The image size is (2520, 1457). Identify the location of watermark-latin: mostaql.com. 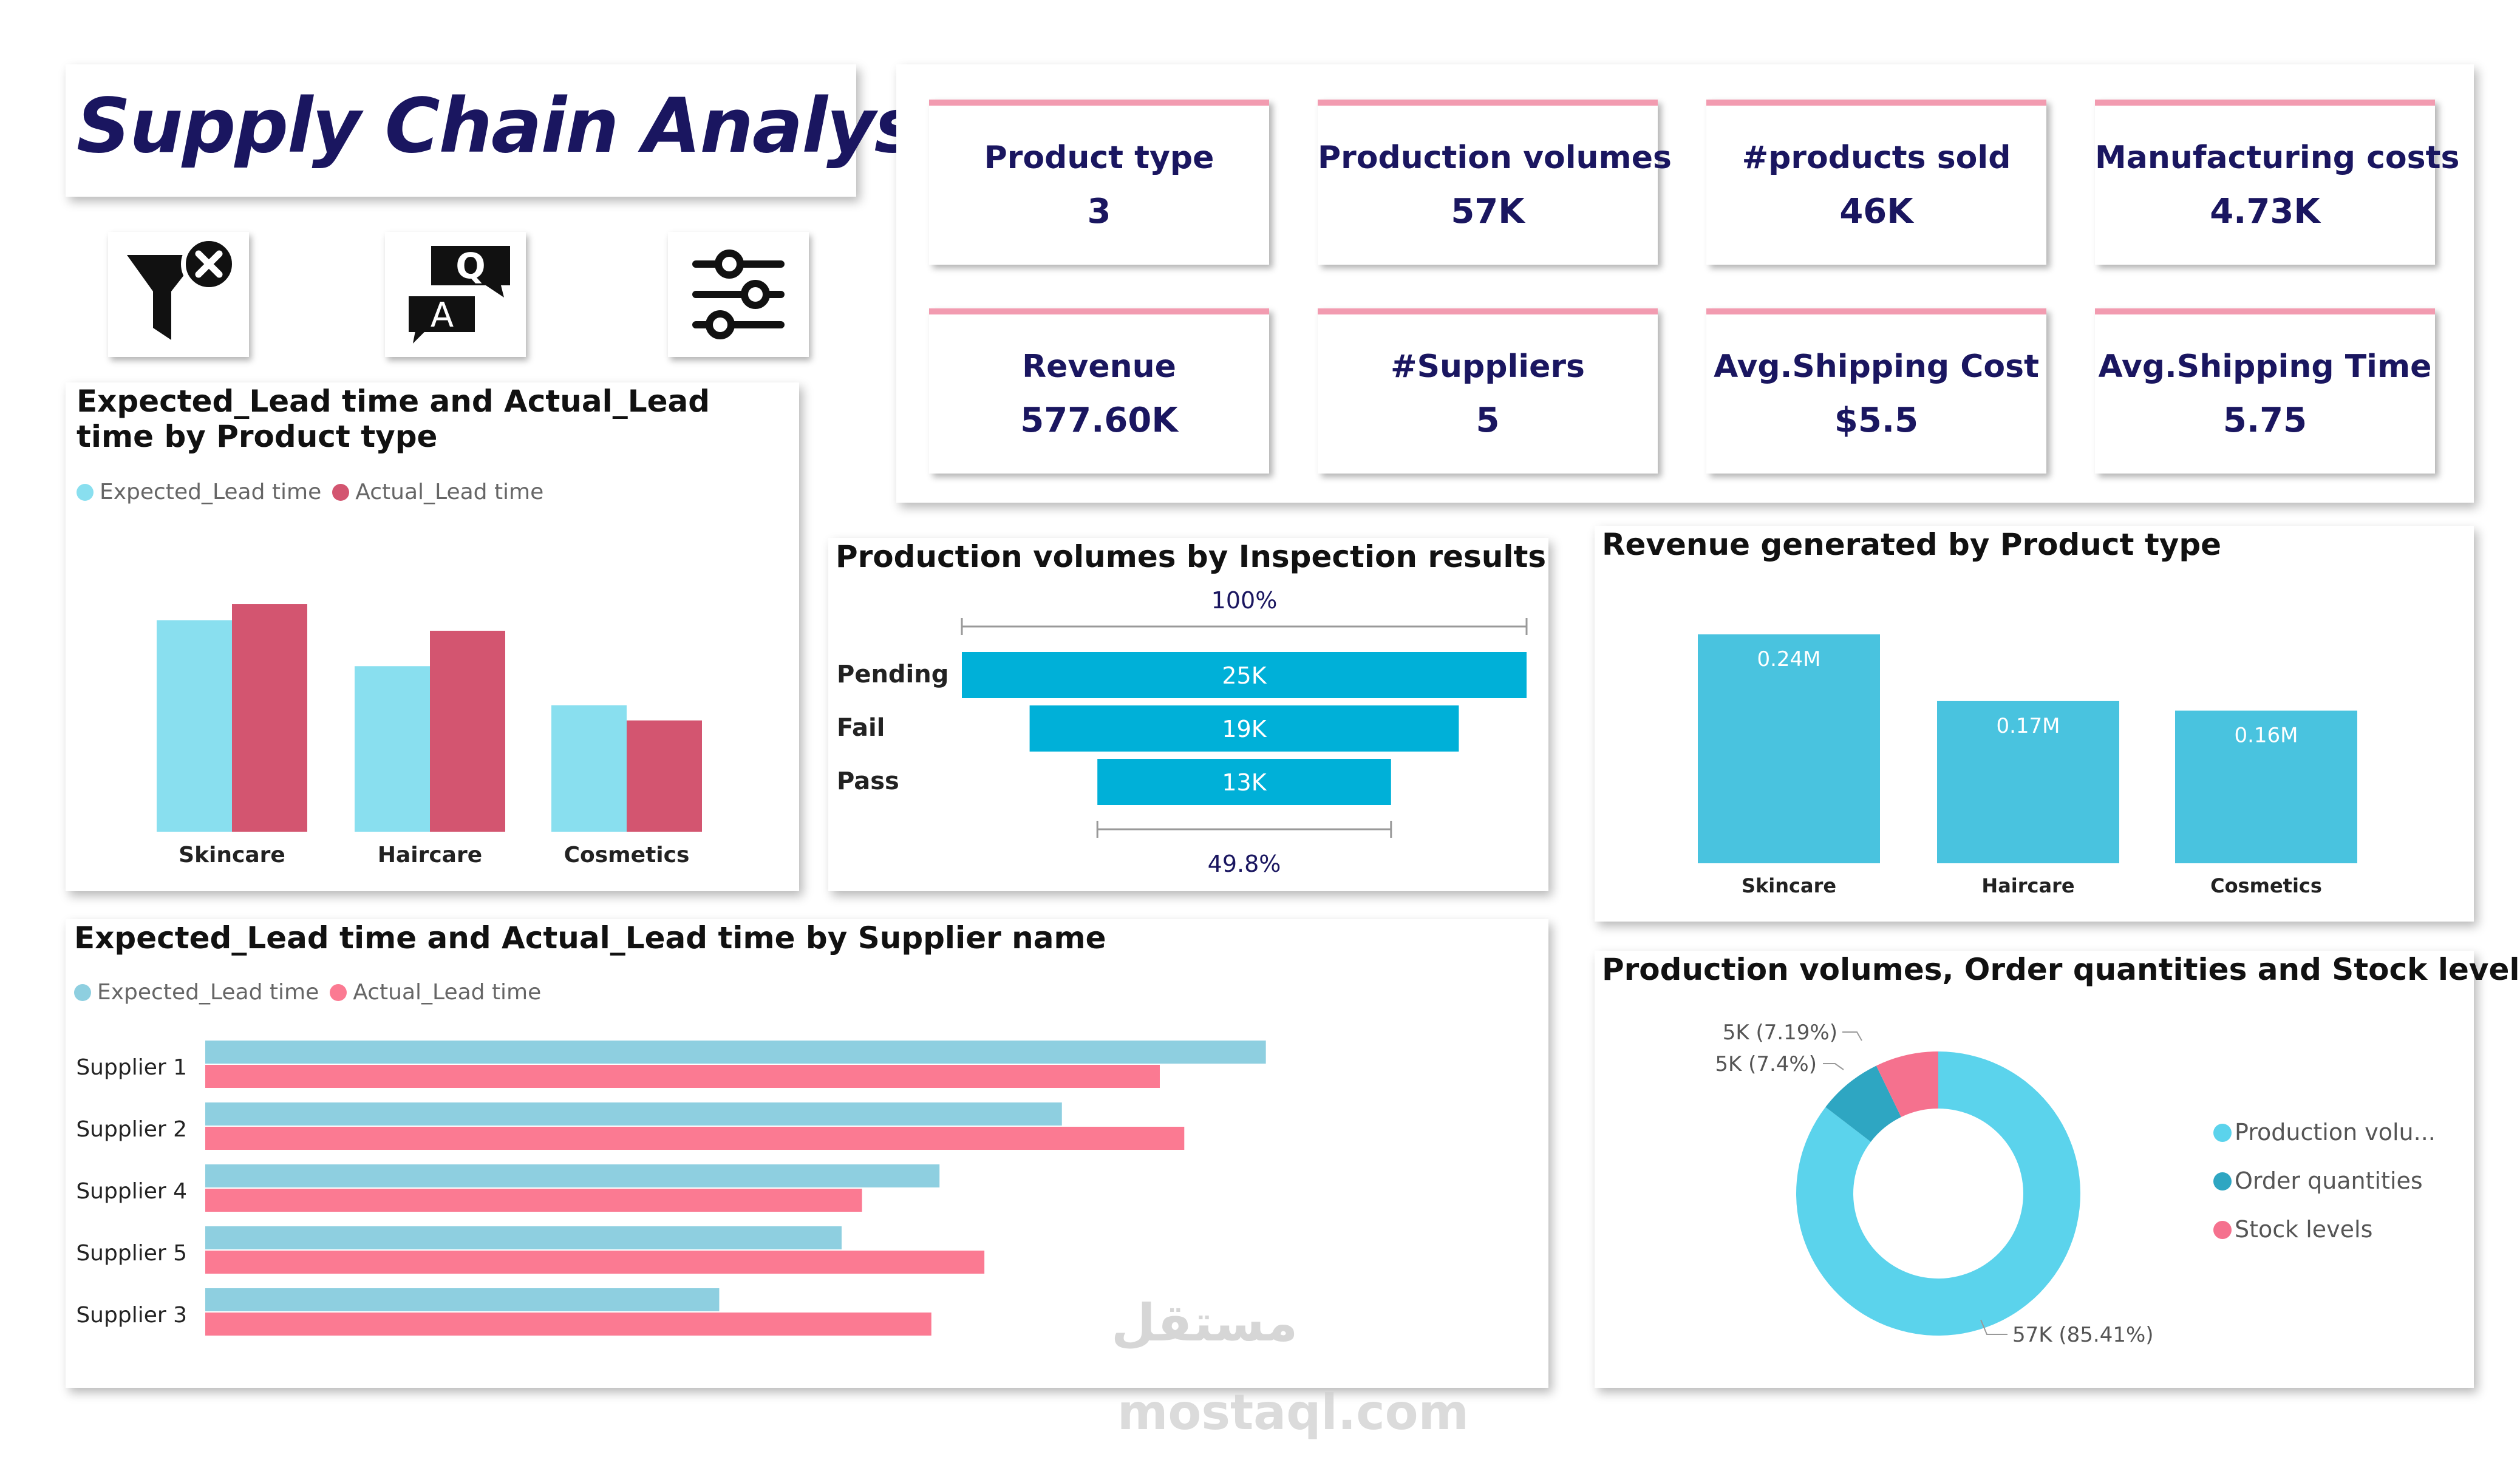
(1293, 1412).